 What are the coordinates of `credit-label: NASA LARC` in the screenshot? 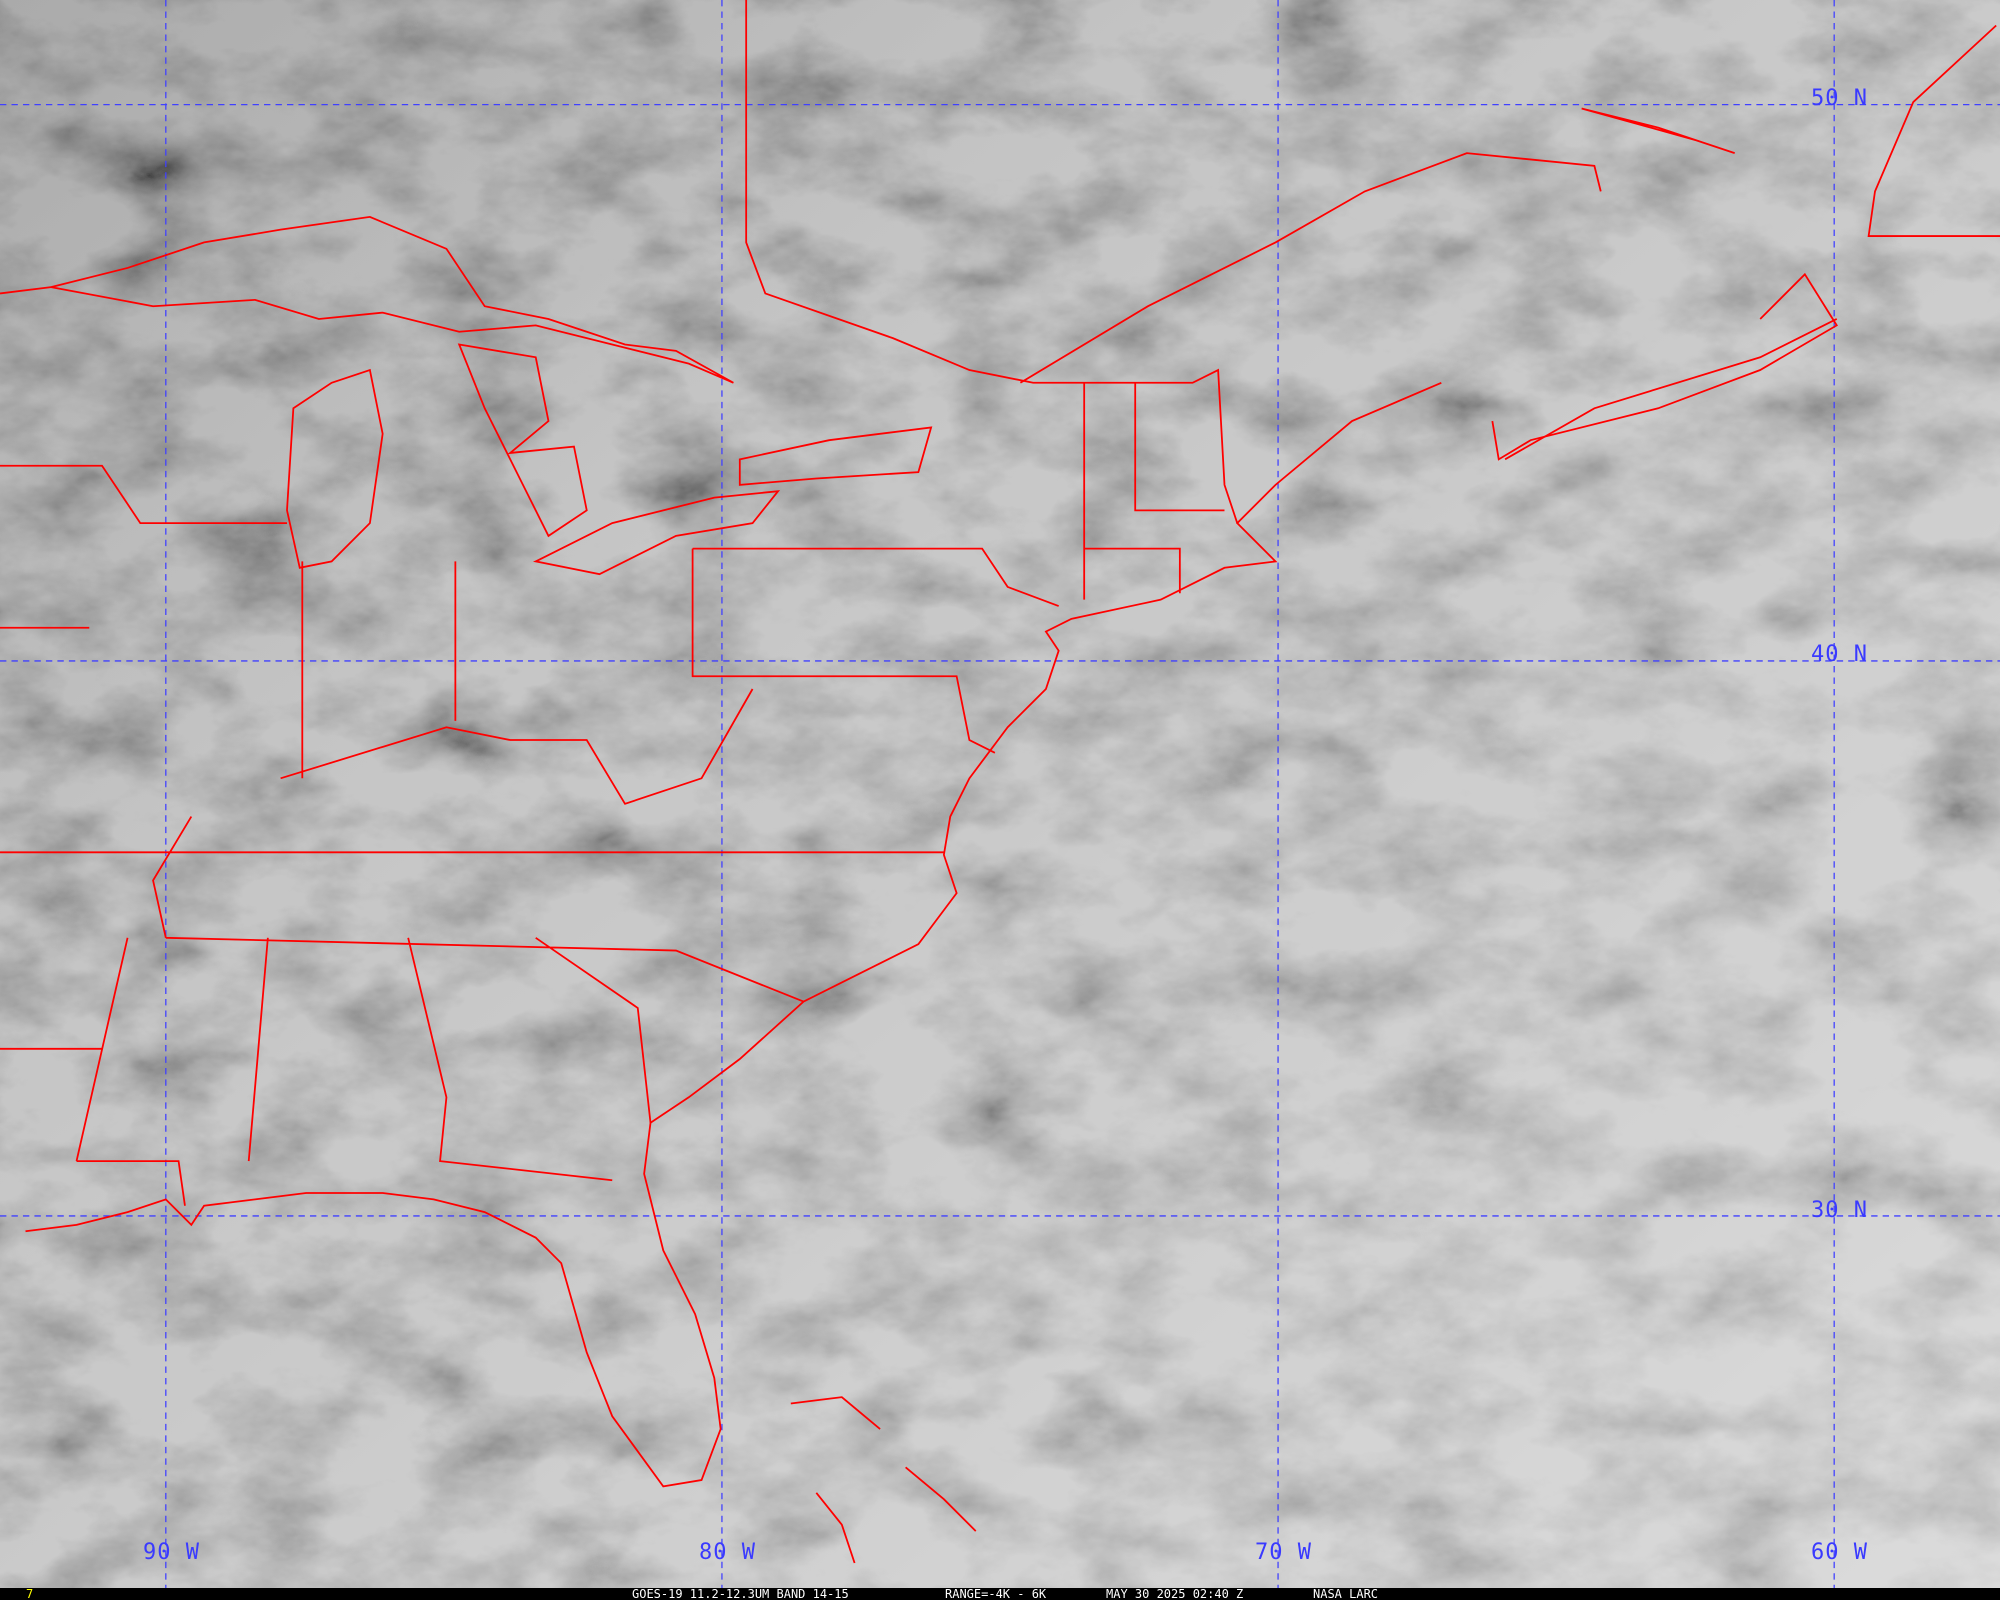 It's located at (1346, 1593).